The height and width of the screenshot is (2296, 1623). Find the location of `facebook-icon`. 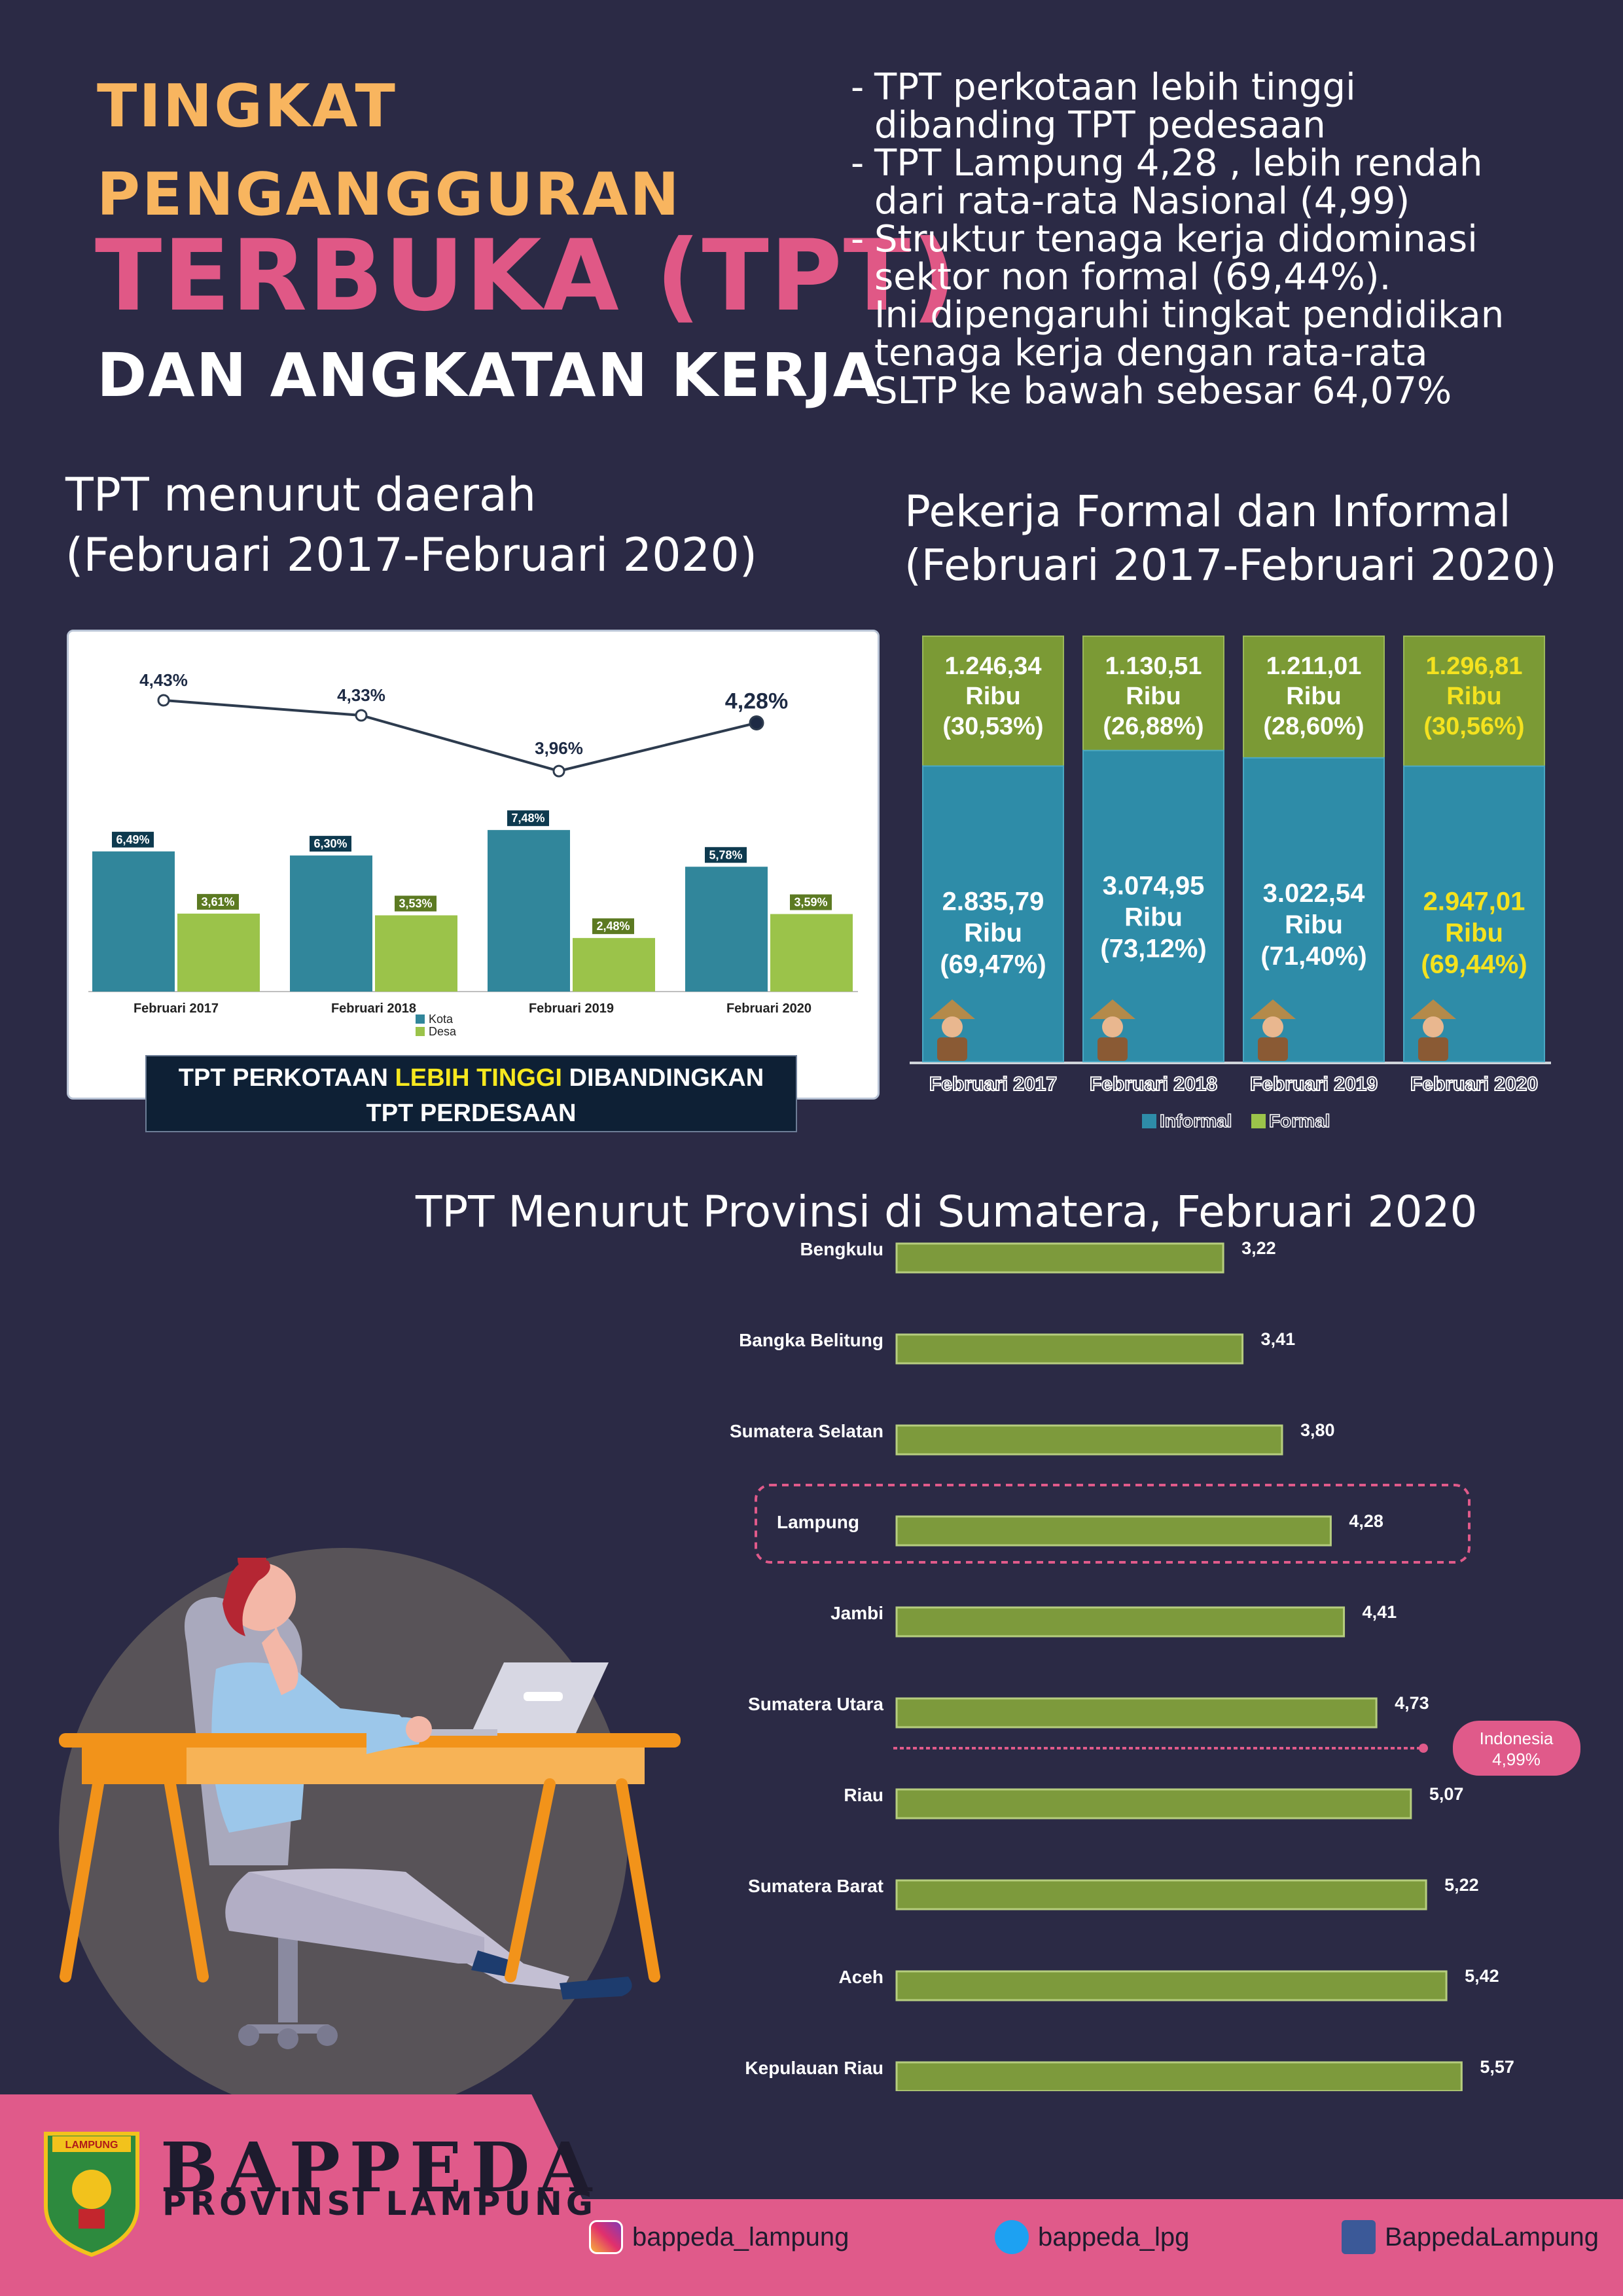

facebook-icon is located at coordinates (1359, 2237).